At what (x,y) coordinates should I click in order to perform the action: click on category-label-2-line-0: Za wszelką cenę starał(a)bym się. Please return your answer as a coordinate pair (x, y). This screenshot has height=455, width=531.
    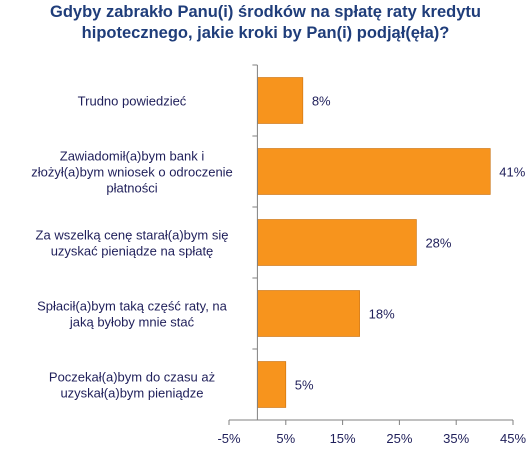
    Looking at the image, I should click on (132, 235).